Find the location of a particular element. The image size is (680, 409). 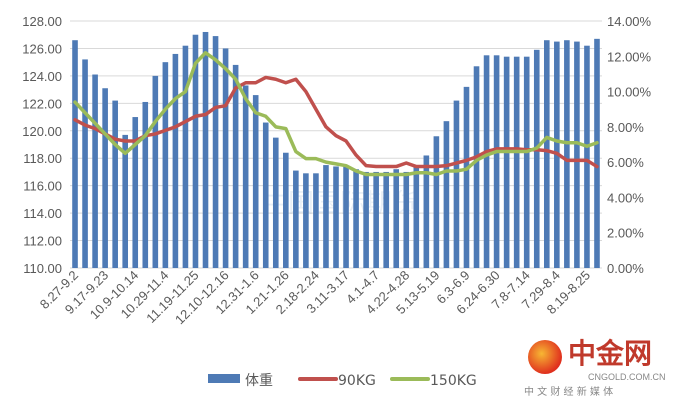

y-tick-label: 112.00 is located at coordinates (42, 241).